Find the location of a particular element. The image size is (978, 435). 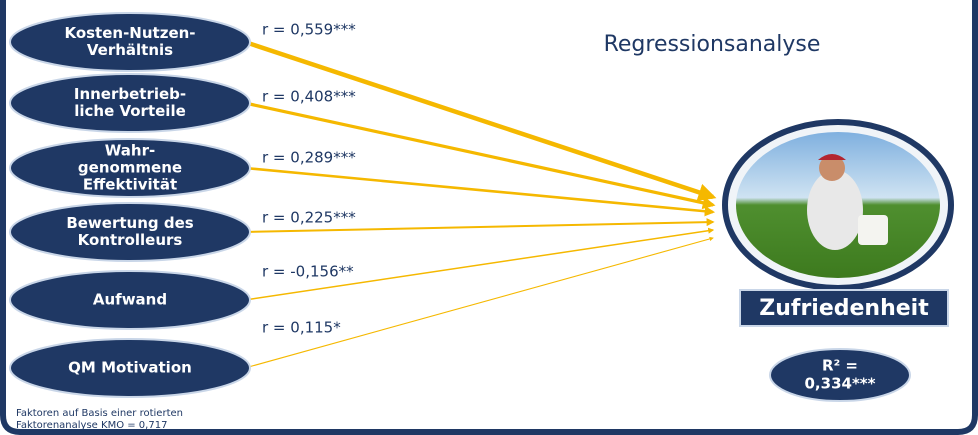

edge-label: r = 0,225*** is located at coordinates (309, 218).